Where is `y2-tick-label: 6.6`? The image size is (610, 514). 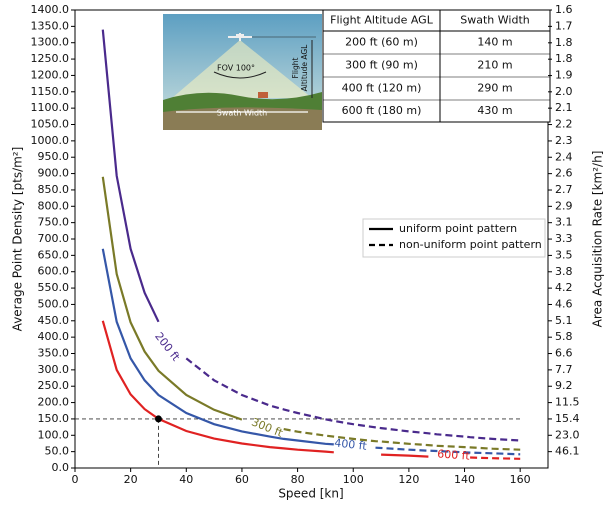 y2-tick-label: 6.6 is located at coordinates (564, 353).